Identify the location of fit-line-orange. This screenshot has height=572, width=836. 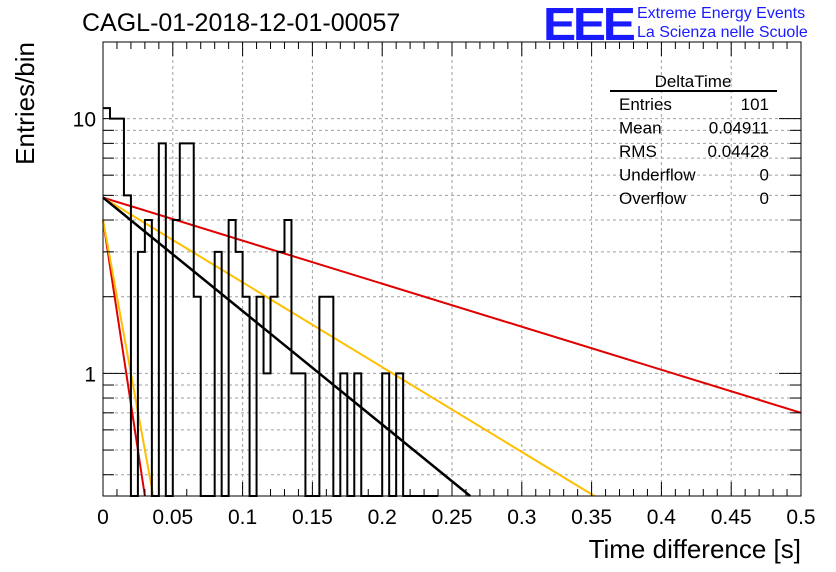
(128, 358).